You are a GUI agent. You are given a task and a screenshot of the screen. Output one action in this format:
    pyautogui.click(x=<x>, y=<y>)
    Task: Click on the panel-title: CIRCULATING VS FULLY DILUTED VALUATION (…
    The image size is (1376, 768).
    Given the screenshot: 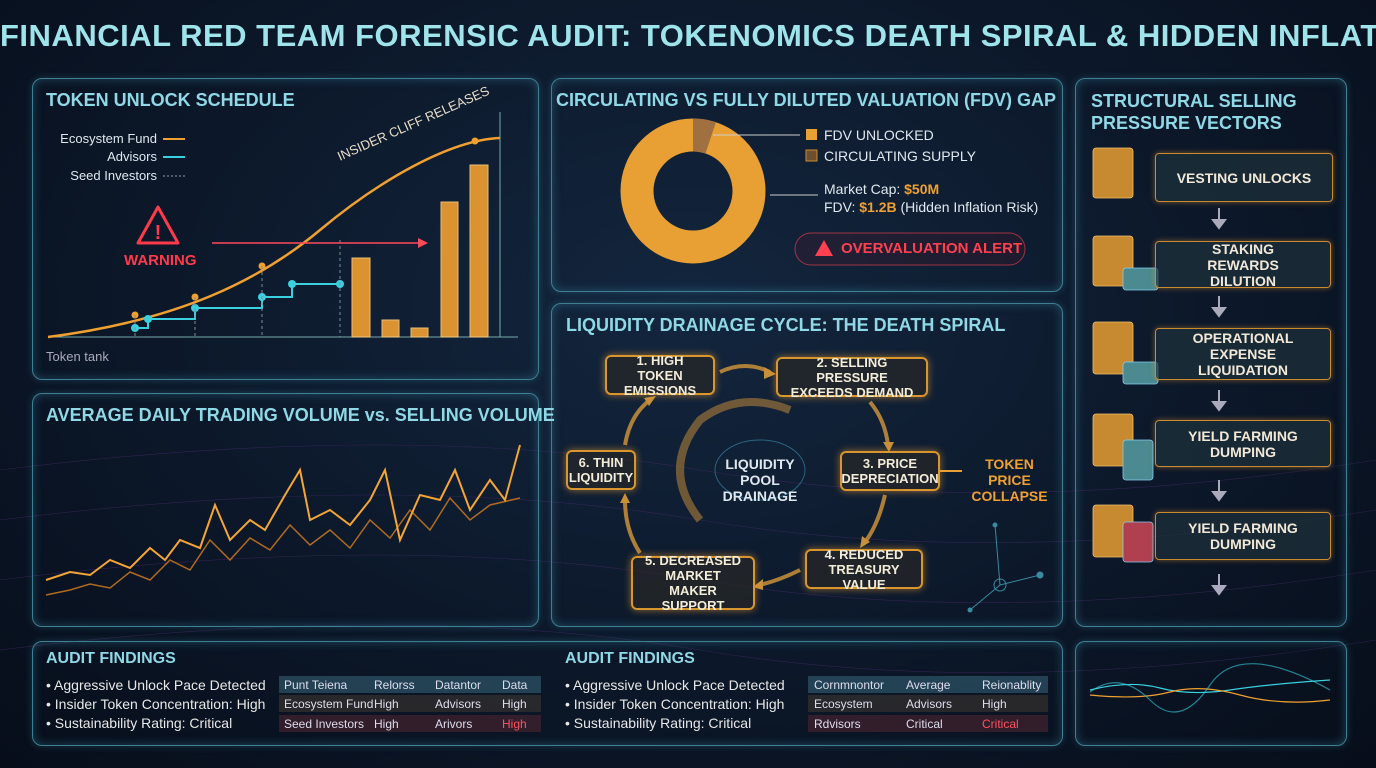 What is the action you would take?
    pyautogui.click(x=806, y=100)
    